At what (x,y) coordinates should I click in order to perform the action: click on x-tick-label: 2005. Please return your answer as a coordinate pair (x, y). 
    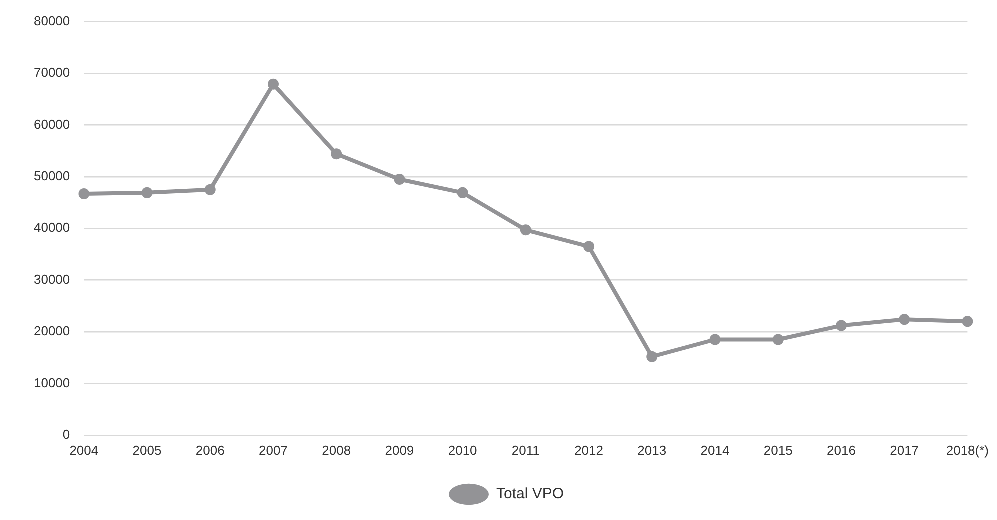
    Looking at the image, I should click on (147, 450).